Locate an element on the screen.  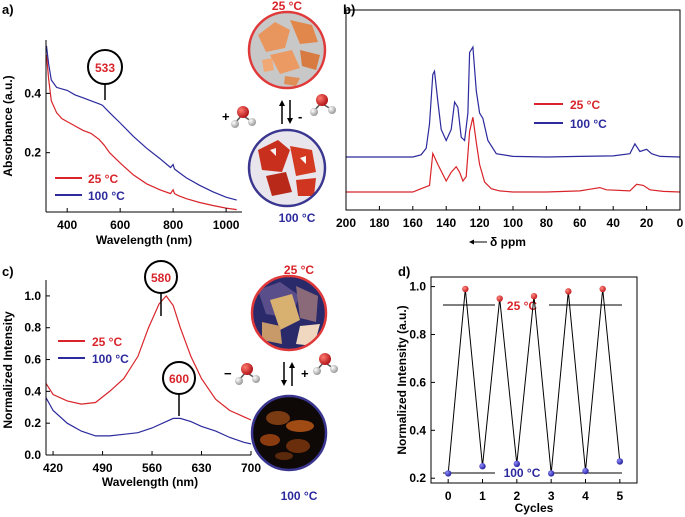
panel-d-y-ticks: 0.2 0.4 0.6 0.8 1.0 is located at coordinates (422, 382).